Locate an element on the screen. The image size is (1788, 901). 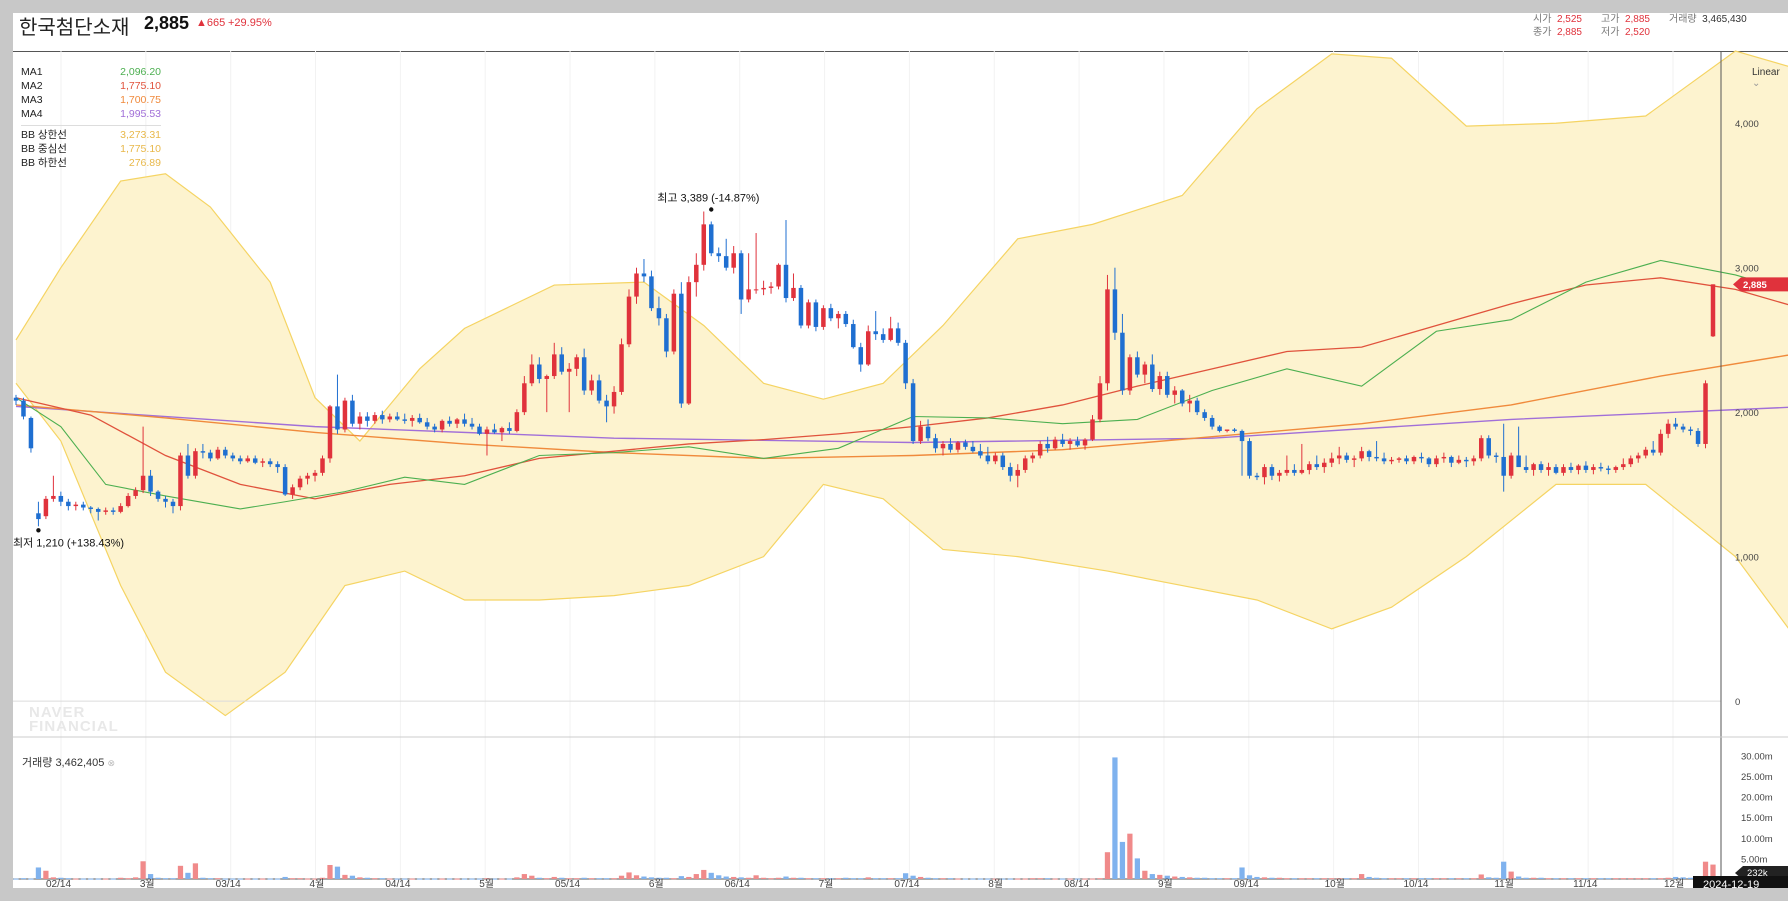
chevron-down-icon: ⌄ is located at coordinates (1756, 83).